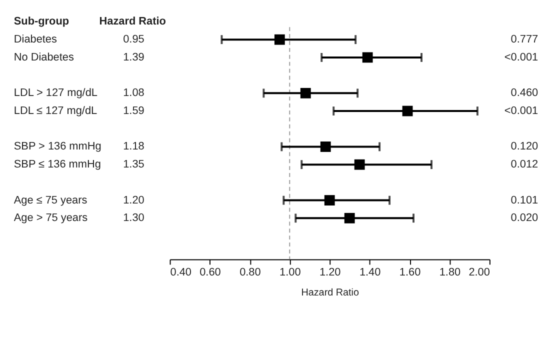 The width and height of the screenshot is (550, 337). I want to click on x-tick-label: 2.00, so click(479, 272).